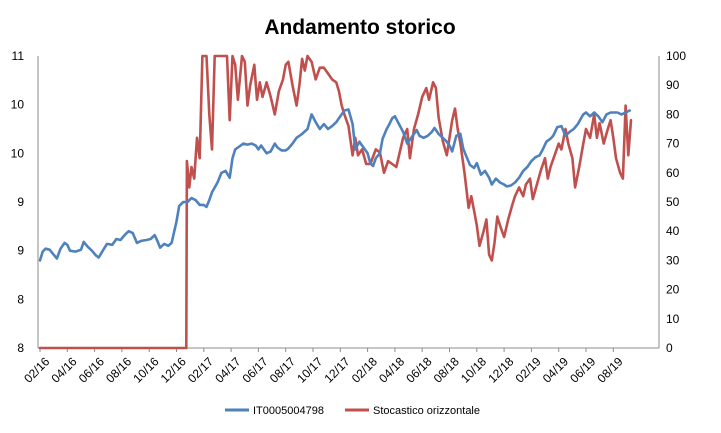  I want to click on y-right-tick-label: 90, so click(673, 85).